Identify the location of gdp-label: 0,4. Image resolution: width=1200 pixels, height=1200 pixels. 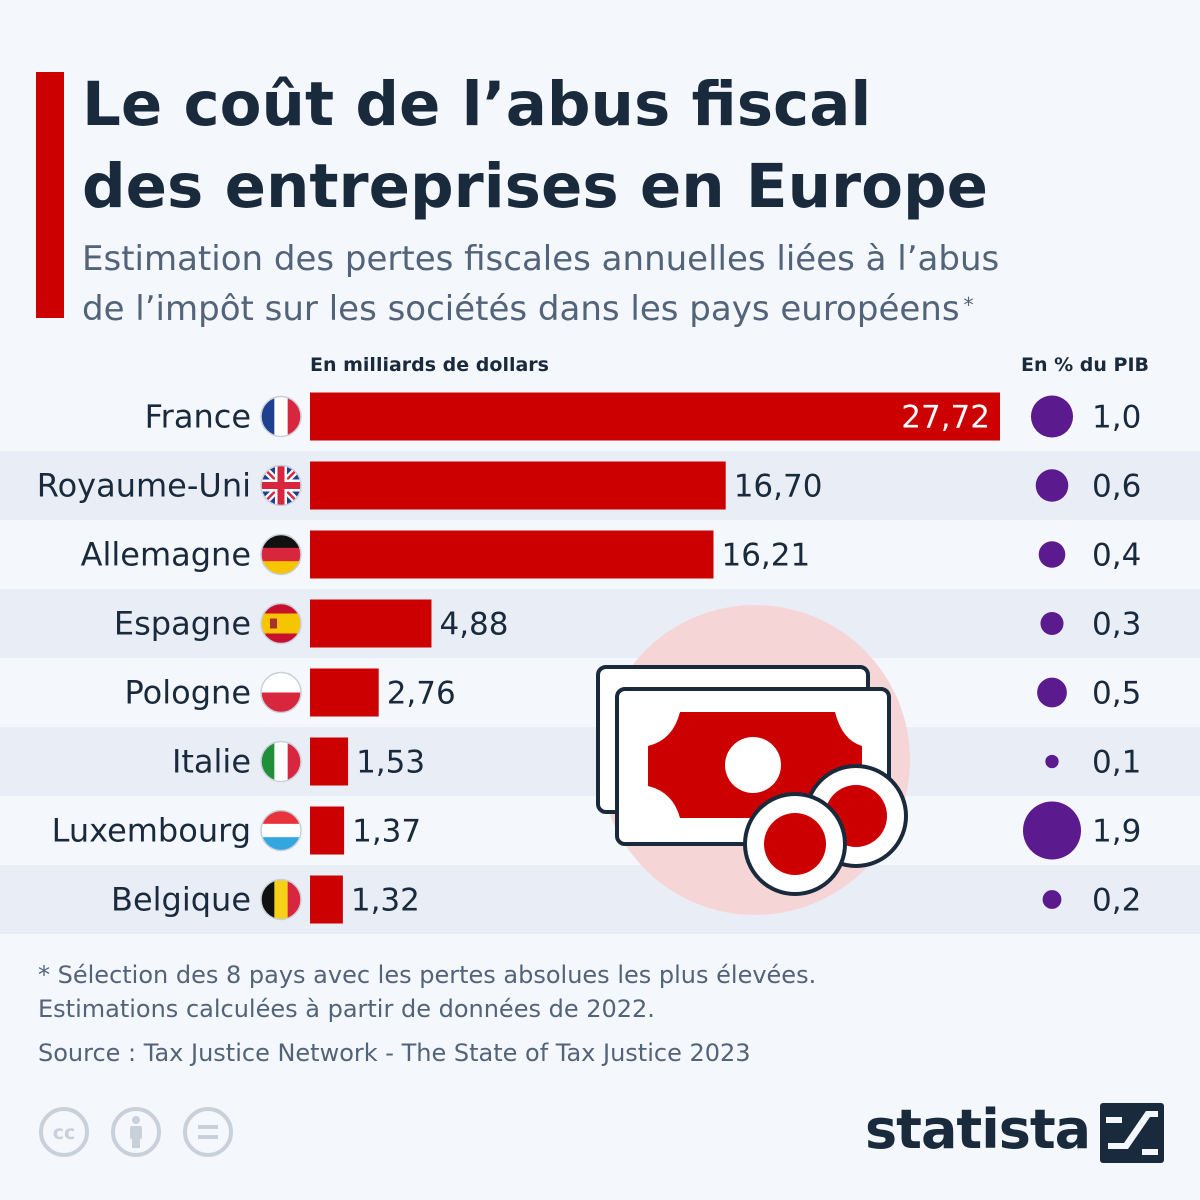
(1116, 556).